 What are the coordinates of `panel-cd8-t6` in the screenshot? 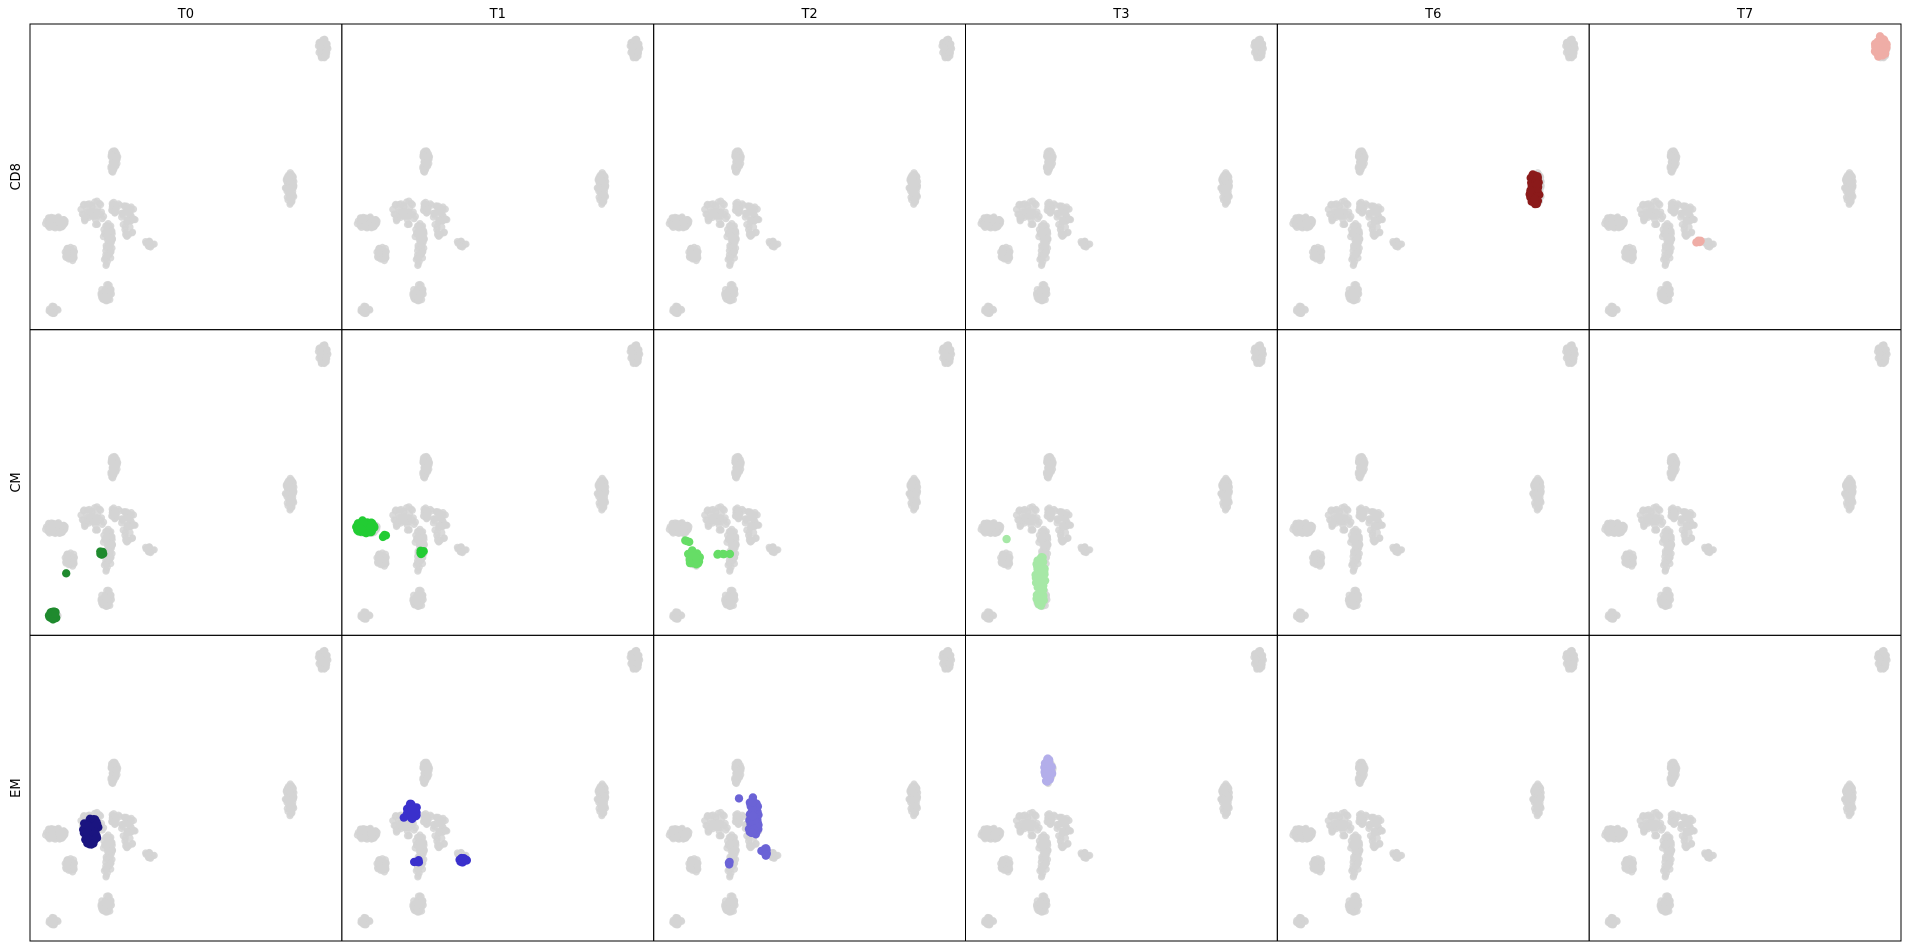 It's located at (1433, 177).